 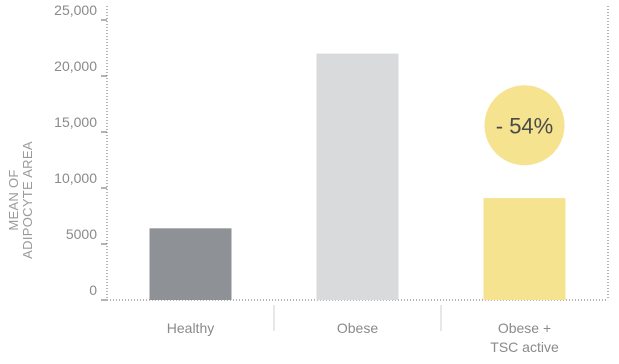 I want to click on bar-healthy, so click(x=190, y=264).